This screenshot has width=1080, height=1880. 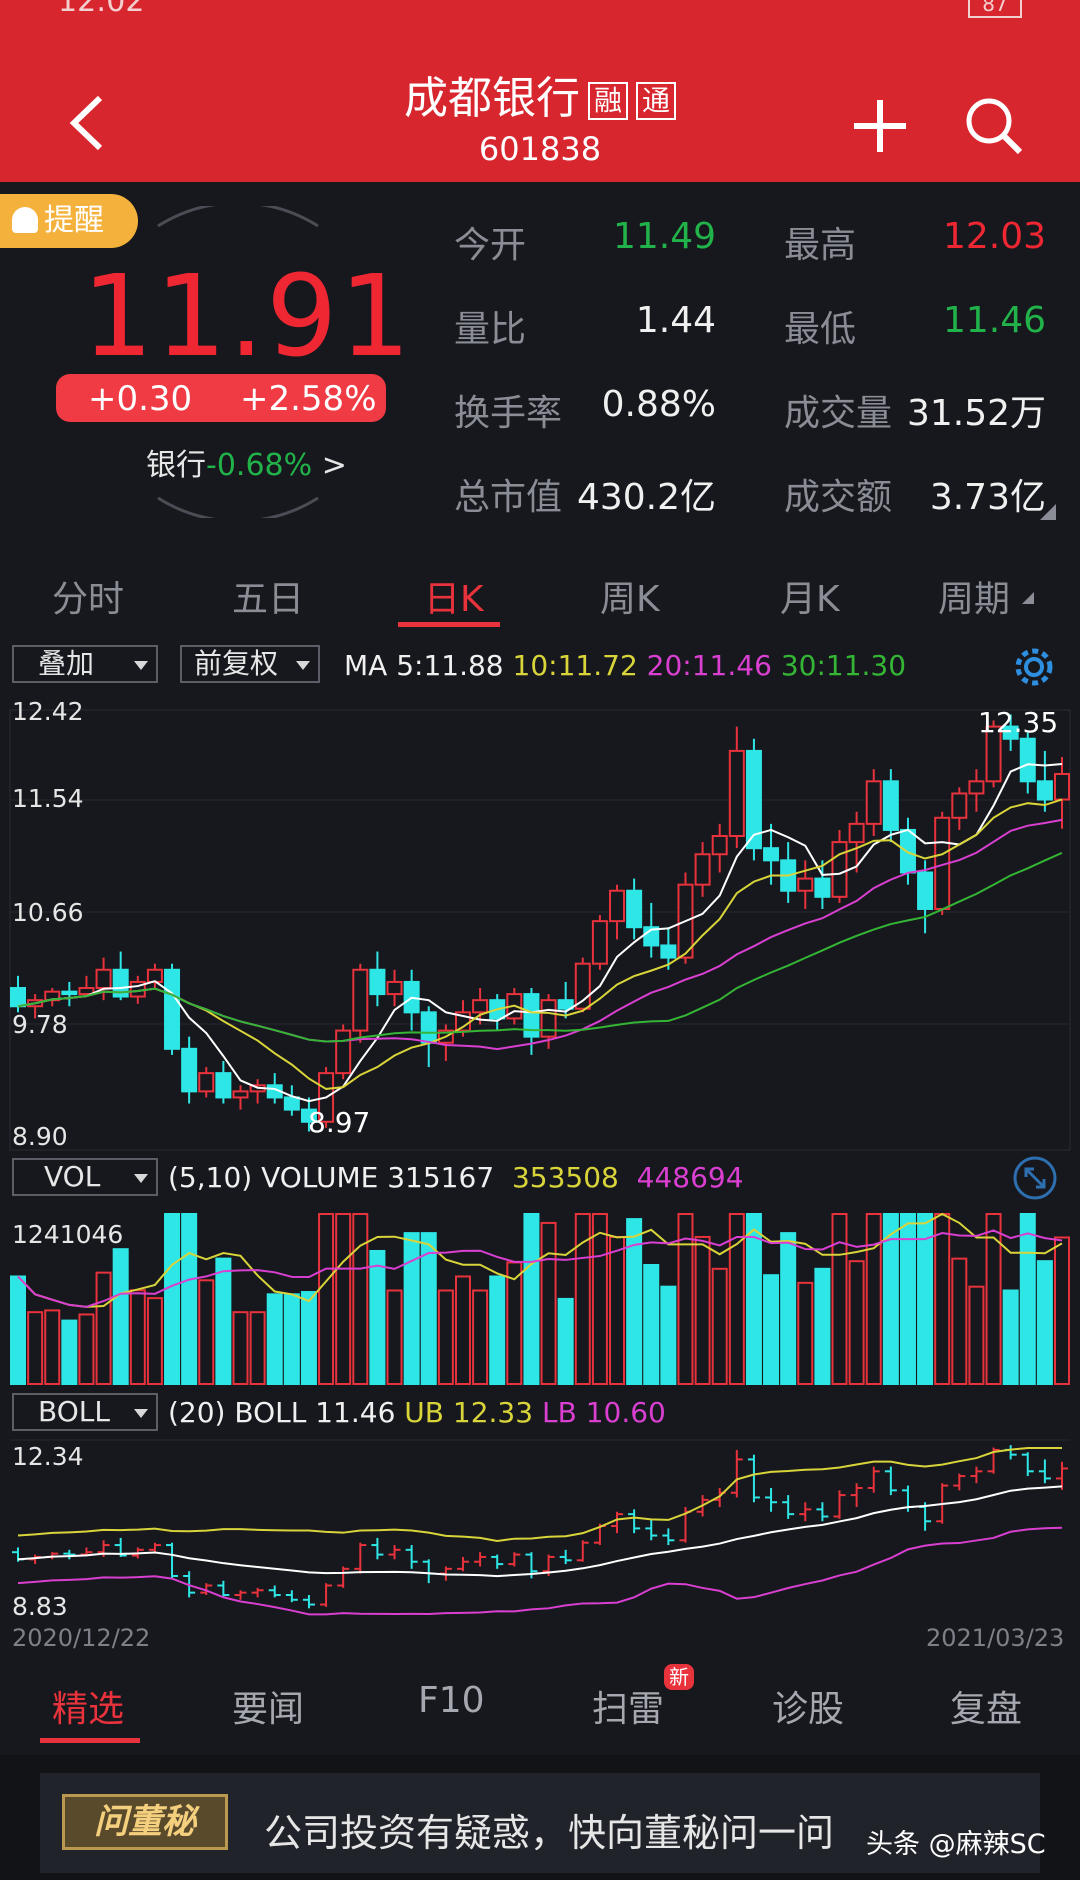 I want to click on banner-text: 公司投资有疑惑，快向董秘问一问, so click(x=549, y=1833).